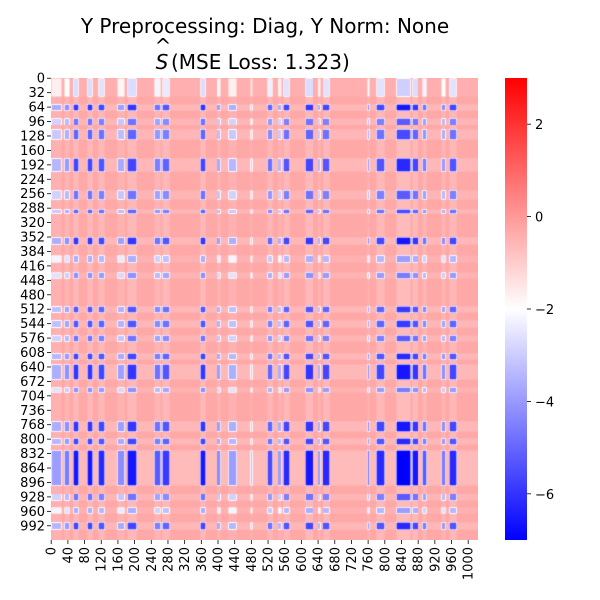 Image resolution: width=600 pixels, height=600 pixels. What do you see at coordinates (68, 555) in the screenshot?
I see `x-tick-label: 40` at bounding box center [68, 555].